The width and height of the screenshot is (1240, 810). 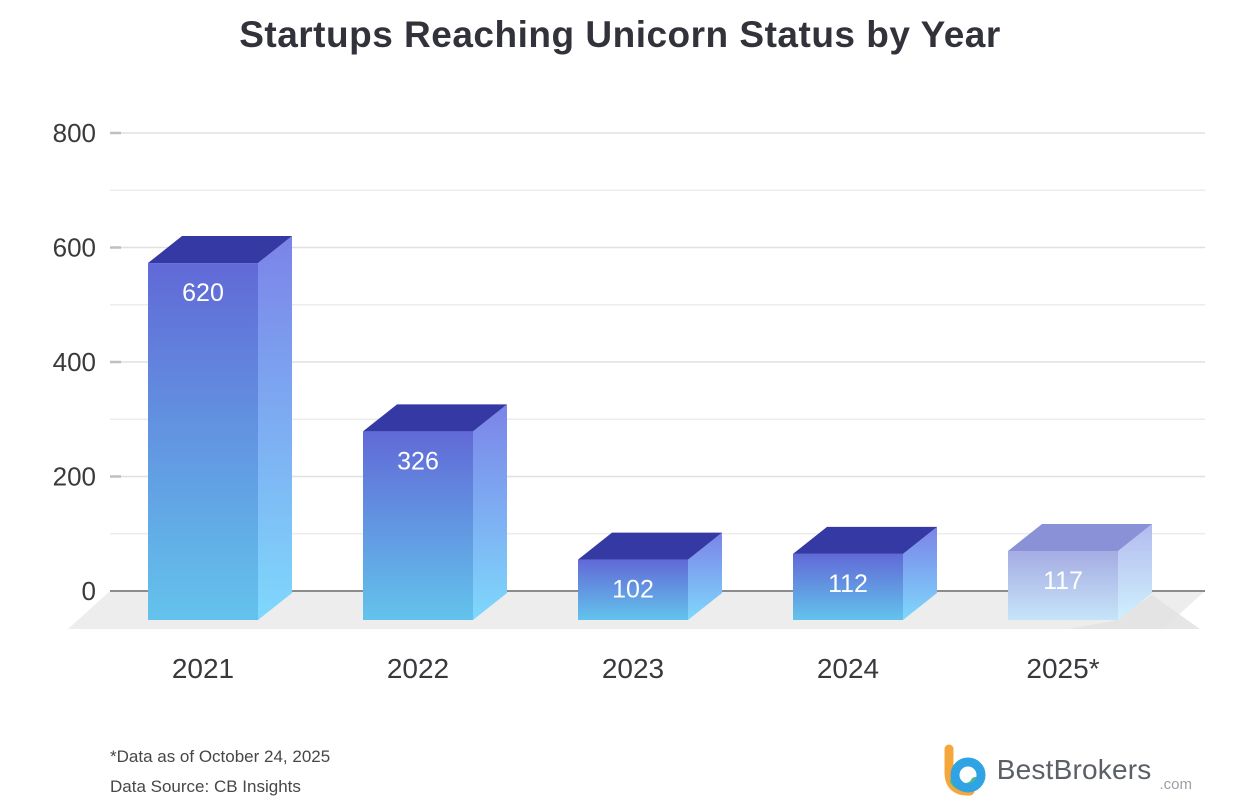 I want to click on bestbrokers-logo: BestBrokers .com, so click(x=1065, y=770).